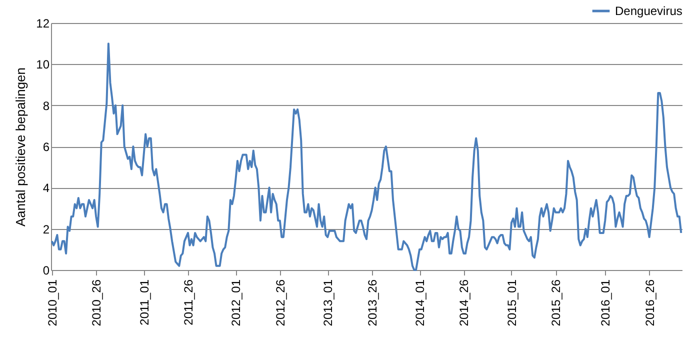  I want to click on y-axis-title: Aantal positieve bepalingen, so click(20, 147).